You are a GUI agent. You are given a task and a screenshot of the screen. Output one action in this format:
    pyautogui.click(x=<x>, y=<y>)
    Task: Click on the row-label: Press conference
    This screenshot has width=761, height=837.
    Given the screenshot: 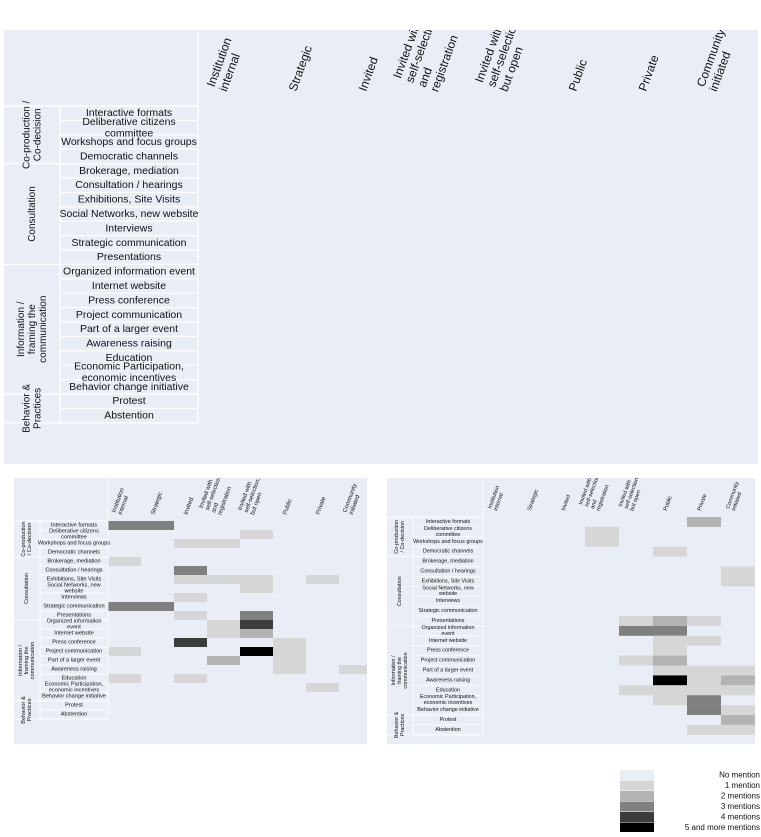 What is the action you would take?
    pyautogui.click(x=129, y=300)
    